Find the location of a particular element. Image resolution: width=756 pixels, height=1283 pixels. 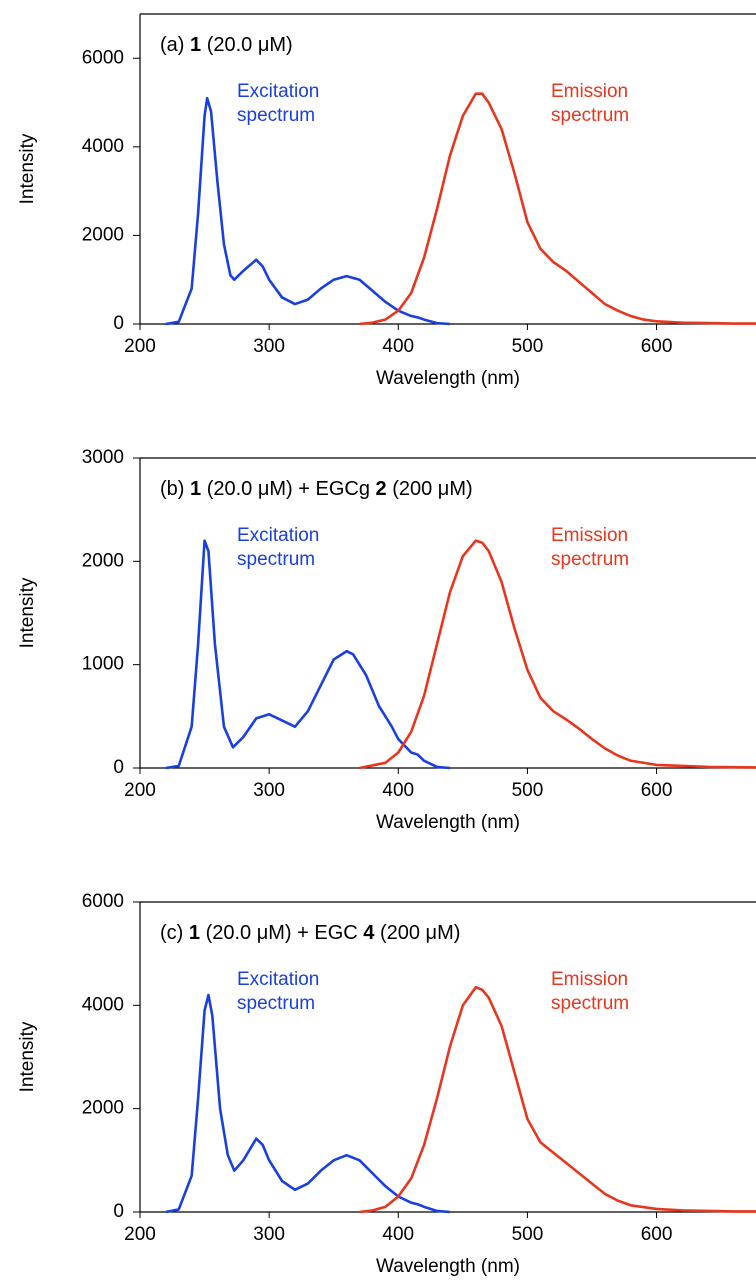

y-tick-label: 1000 is located at coordinates (103, 664).